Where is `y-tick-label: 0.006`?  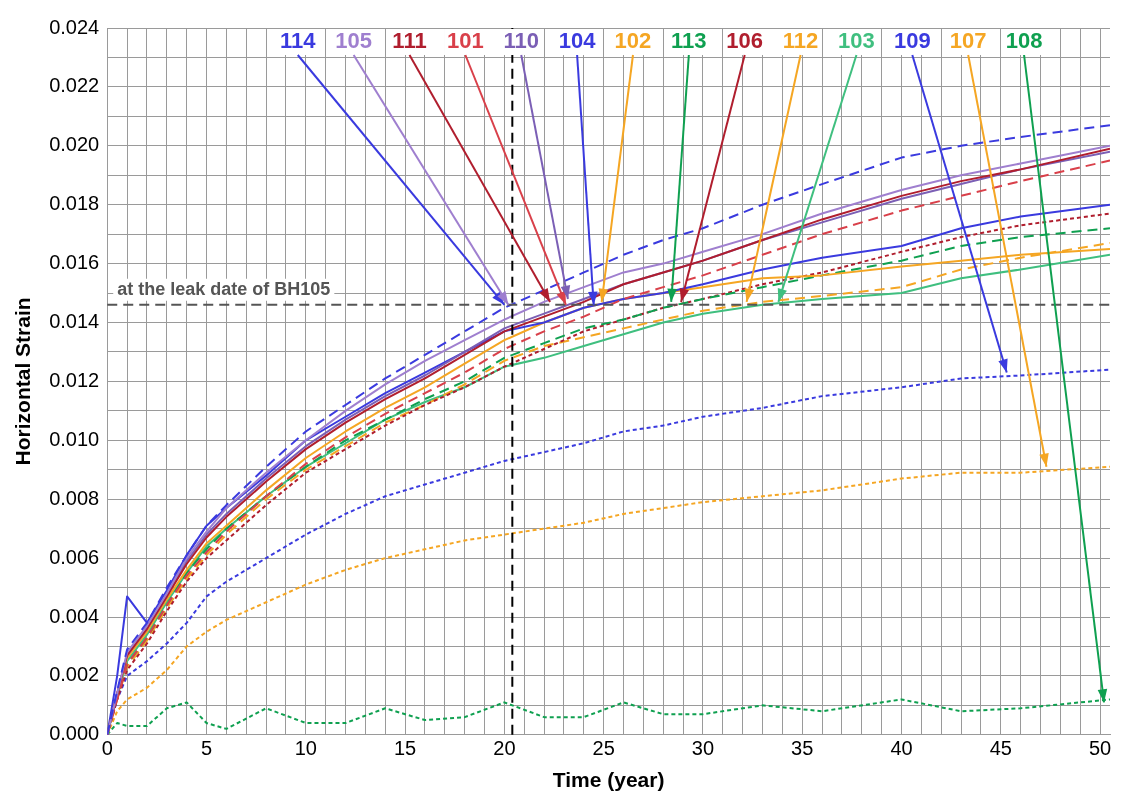
y-tick-label: 0.006 is located at coordinates (74, 556).